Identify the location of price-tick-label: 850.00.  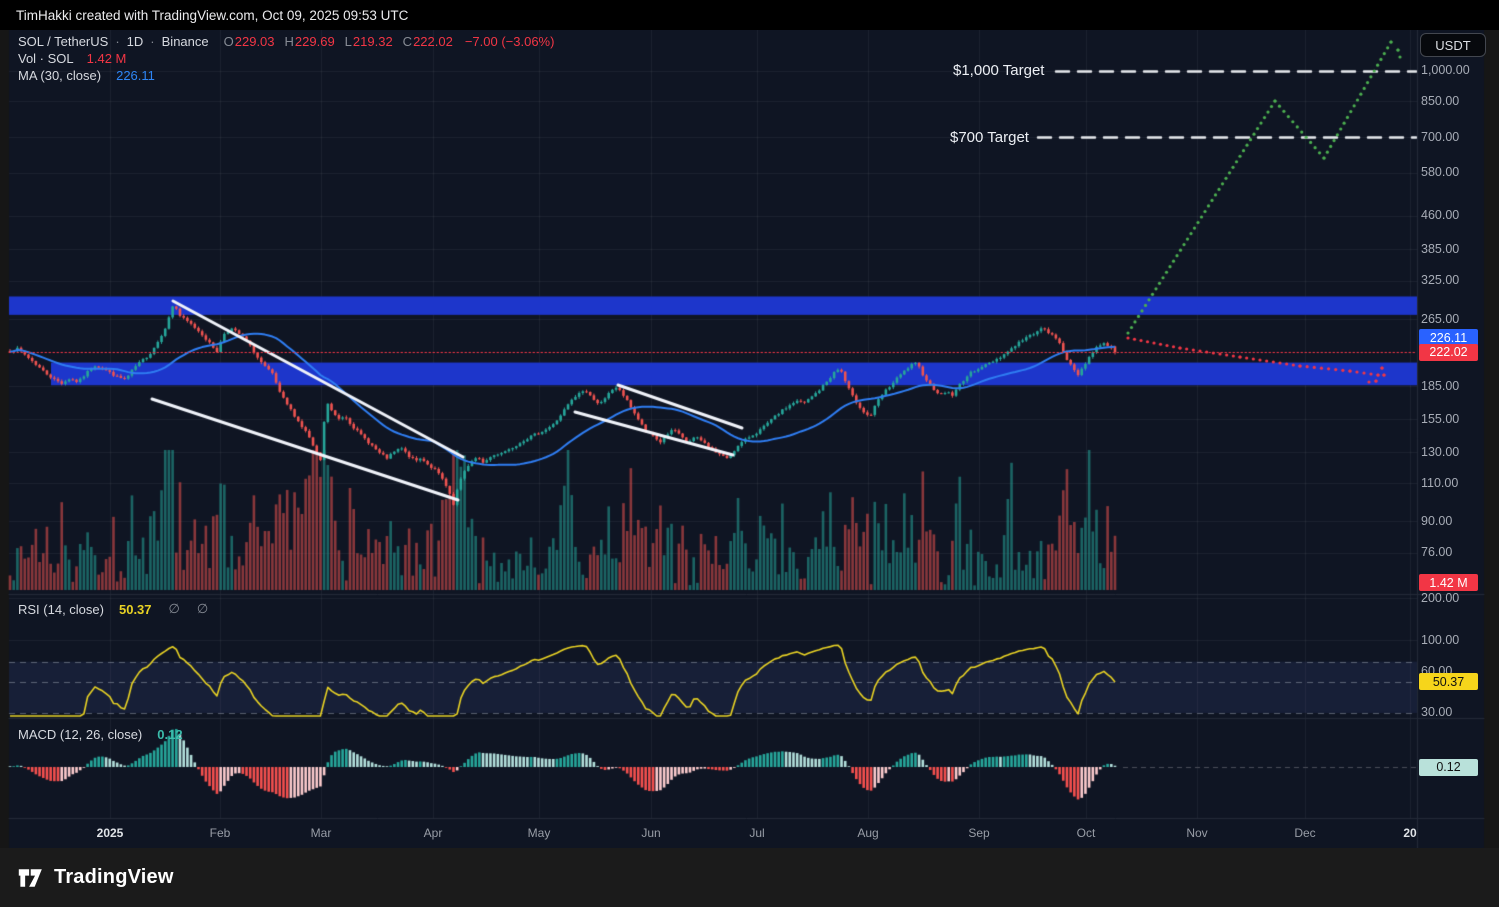
(1440, 100).